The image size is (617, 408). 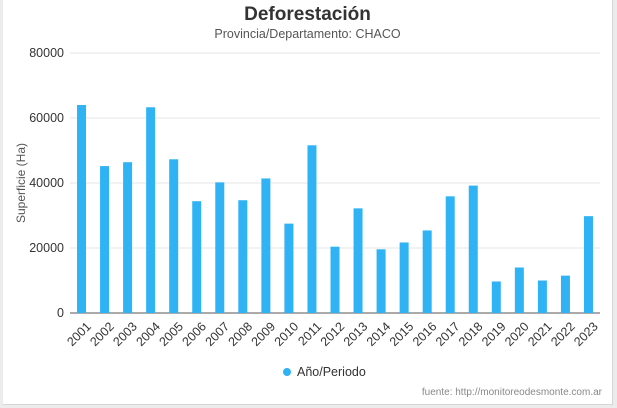 What do you see at coordinates (473, 249) in the screenshot?
I see `bar-2018` at bounding box center [473, 249].